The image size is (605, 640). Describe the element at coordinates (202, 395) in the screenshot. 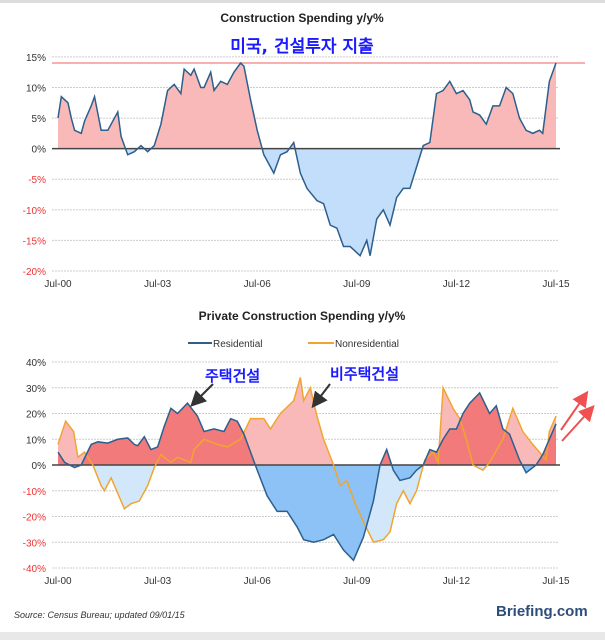

I see `annotation-arrow-residential` at that location.